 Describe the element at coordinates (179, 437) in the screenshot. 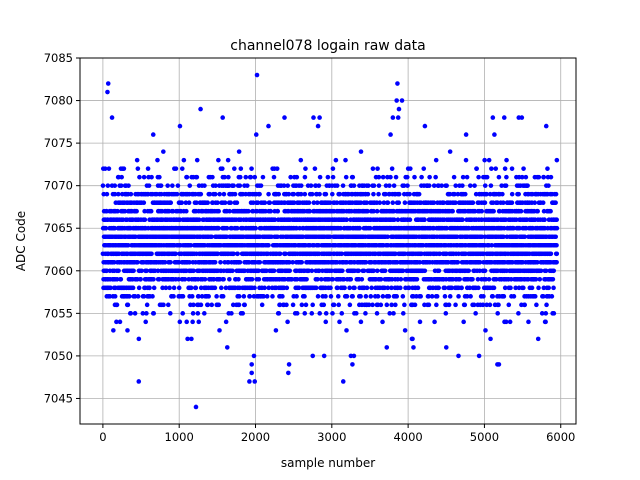

I see `x-tick-label: 1000` at that location.